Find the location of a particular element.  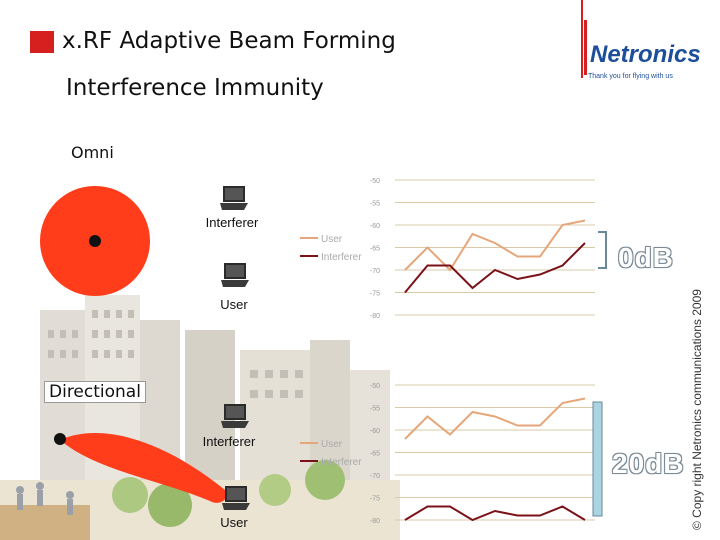

omni-interferer-label: Interferer is located at coordinates (232, 222).